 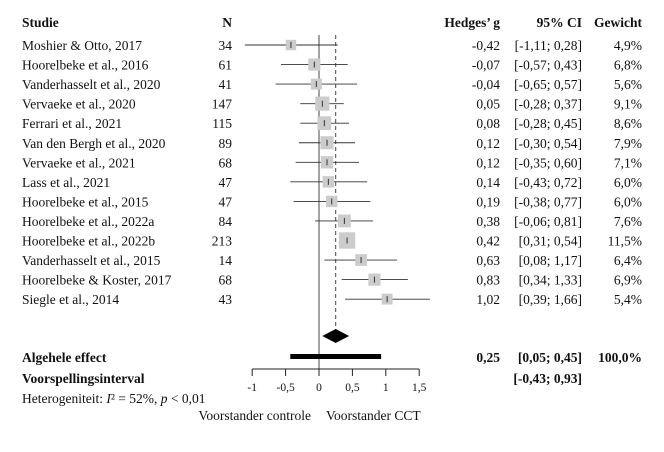 What do you see at coordinates (550, 260) in the screenshot?
I see `study-ci: [0,08; 1,17]` at bounding box center [550, 260].